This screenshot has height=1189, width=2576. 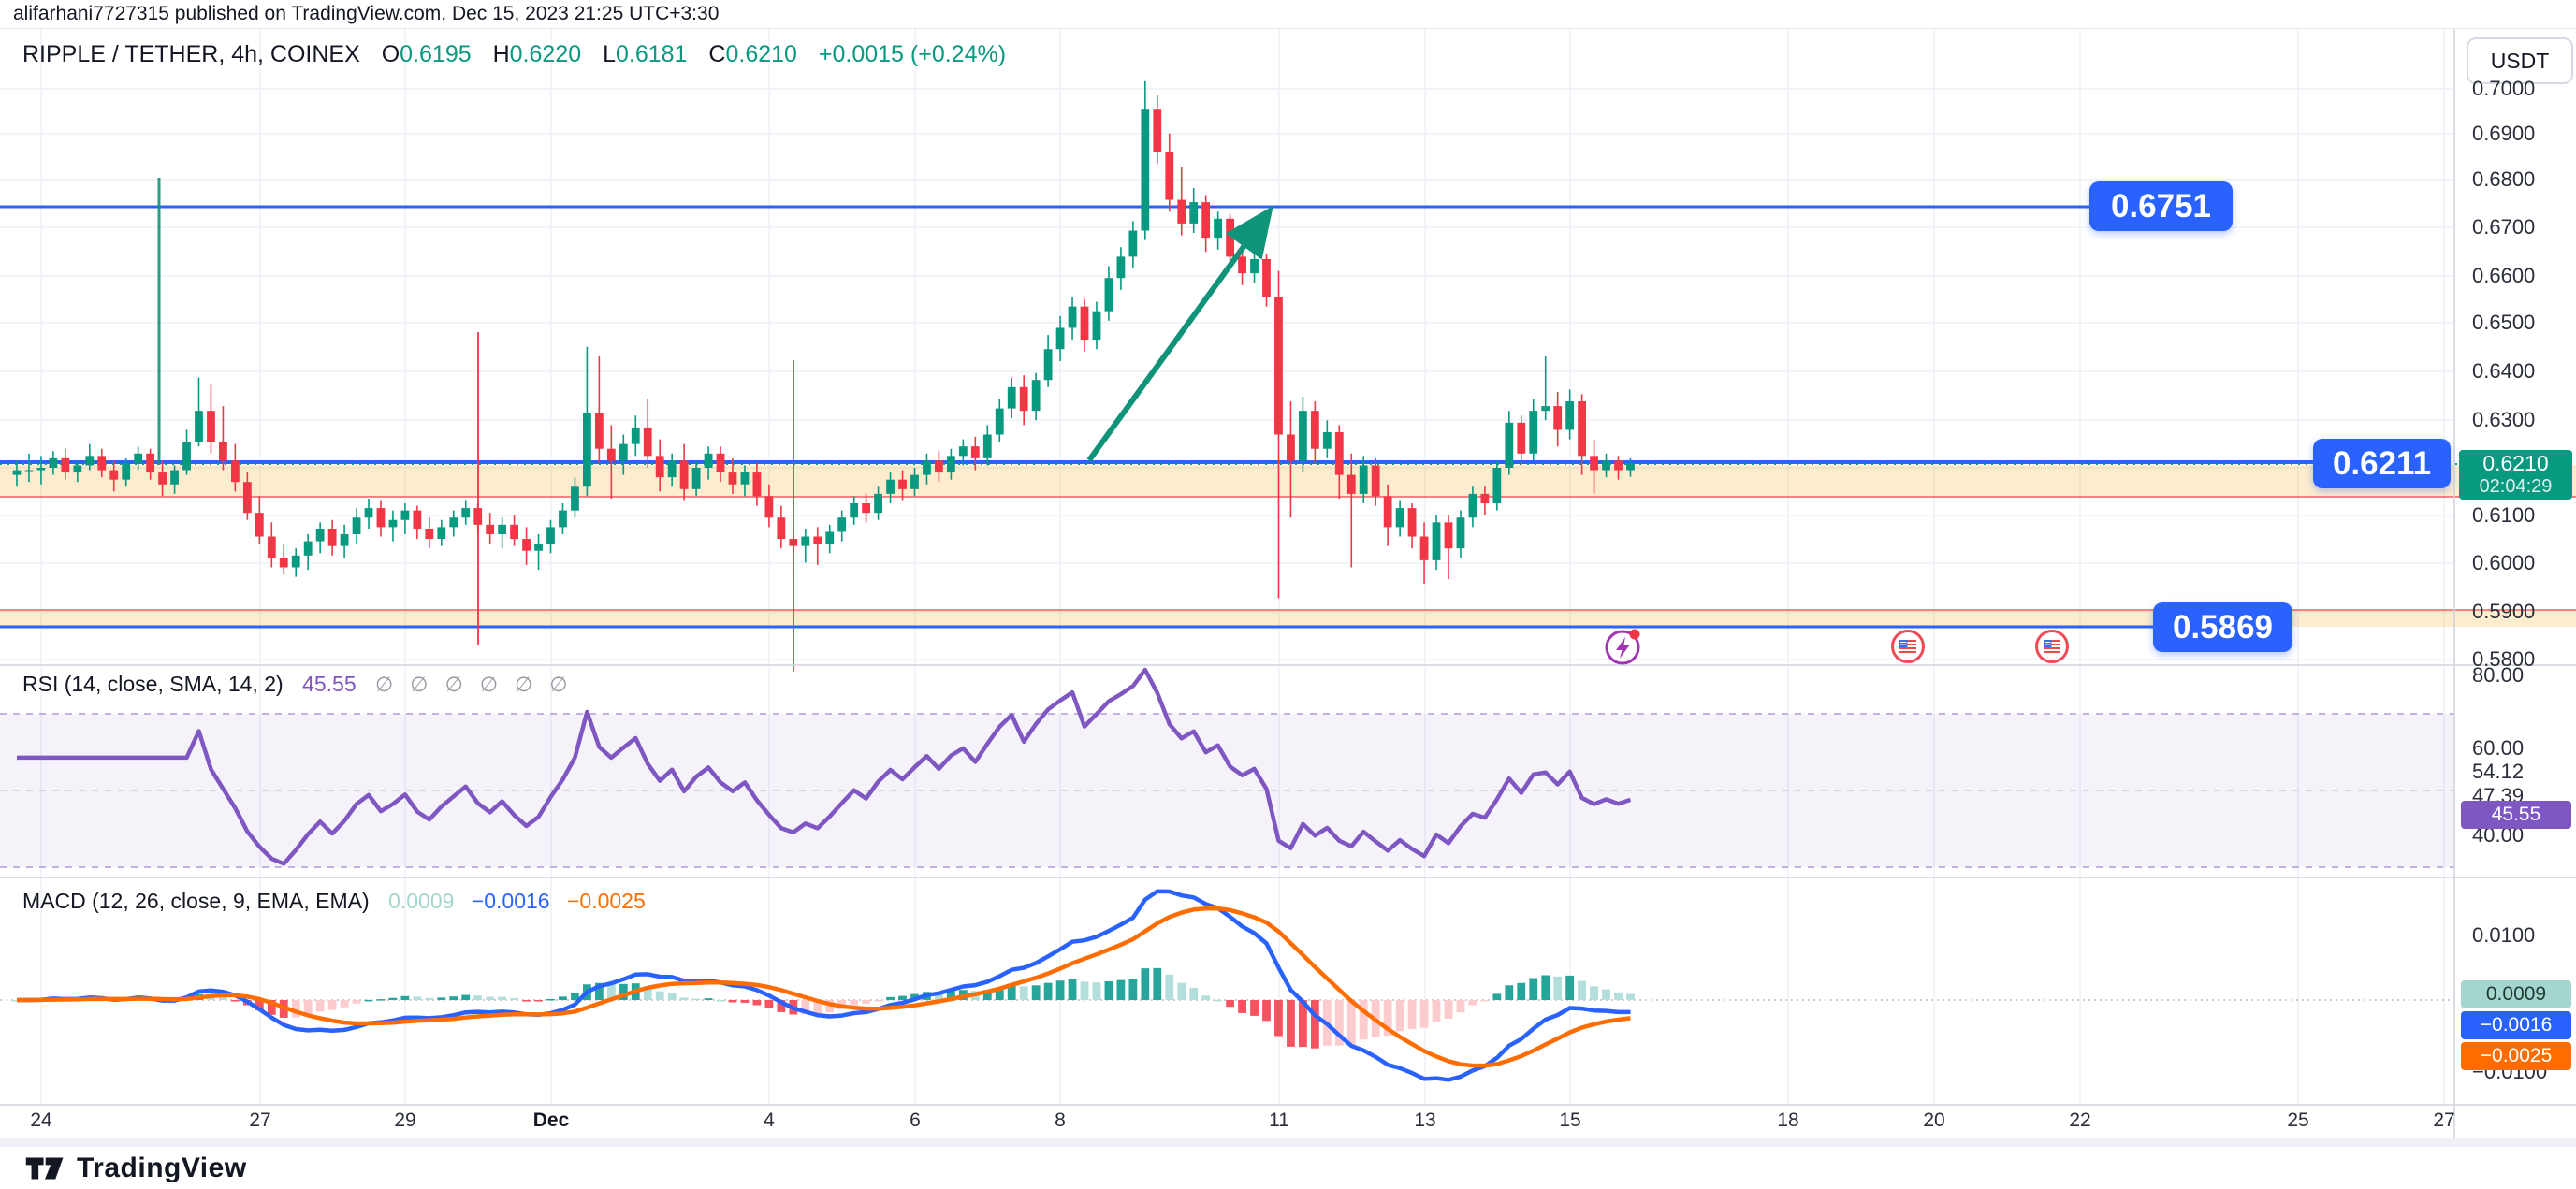 I want to click on time-axis-label: Dec, so click(x=551, y=1120).